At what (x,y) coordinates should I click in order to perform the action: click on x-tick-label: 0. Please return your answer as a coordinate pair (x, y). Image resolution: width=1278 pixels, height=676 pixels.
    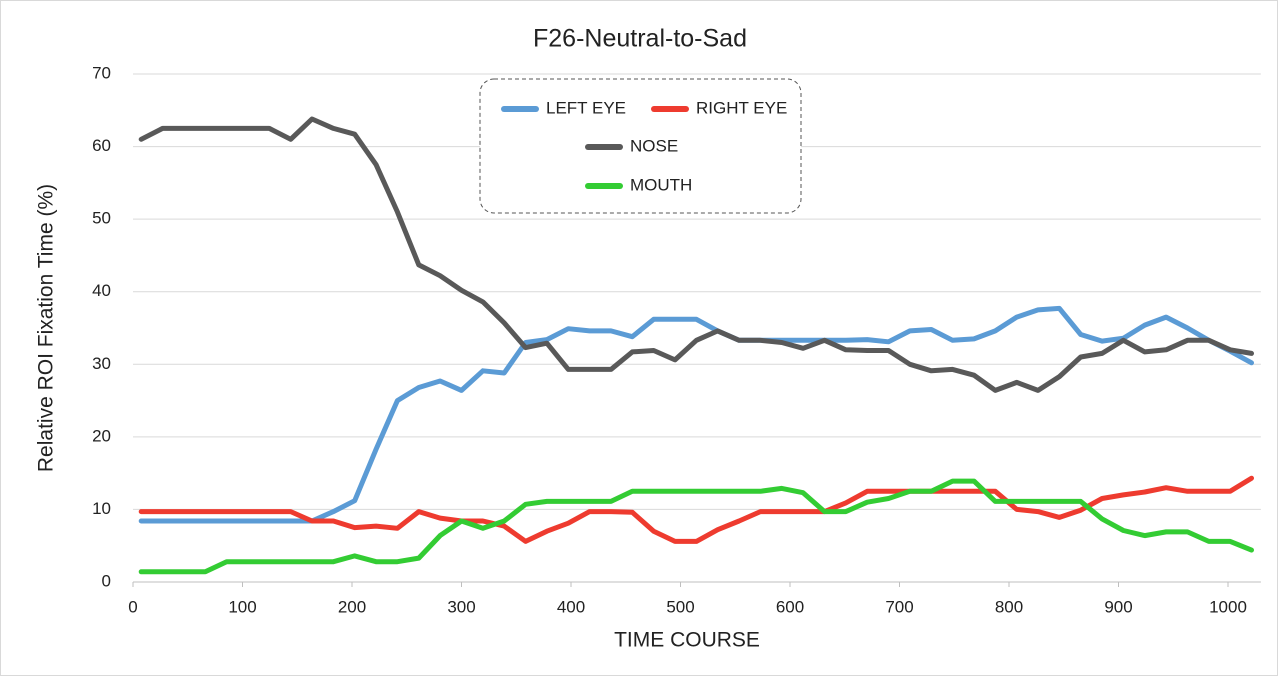
    Looking at the image, I should click on (132, 606).